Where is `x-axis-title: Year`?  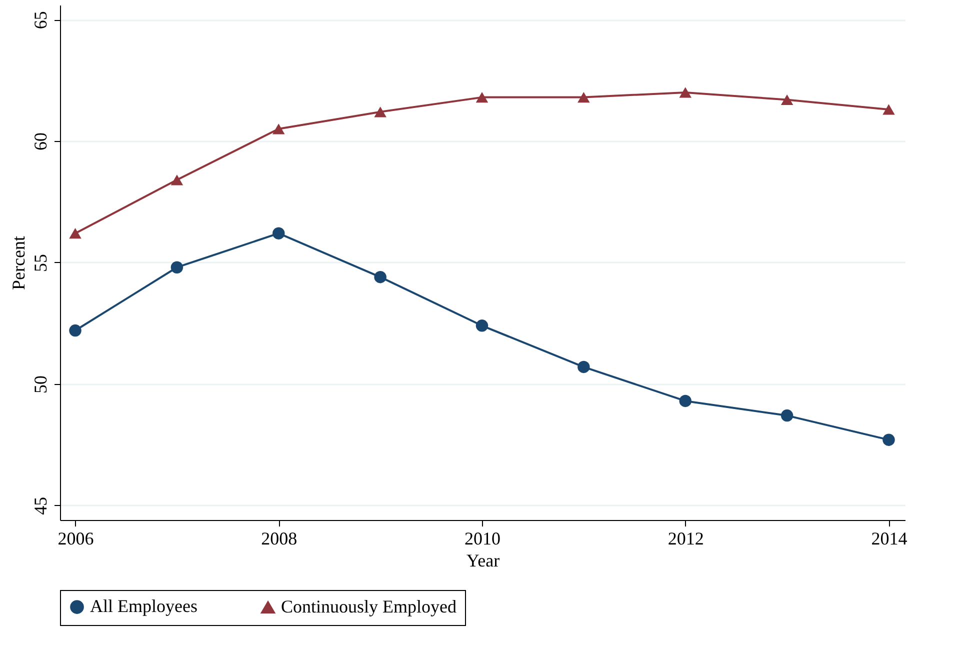
x-axis-title: Year is located at coordinates (483, 560).